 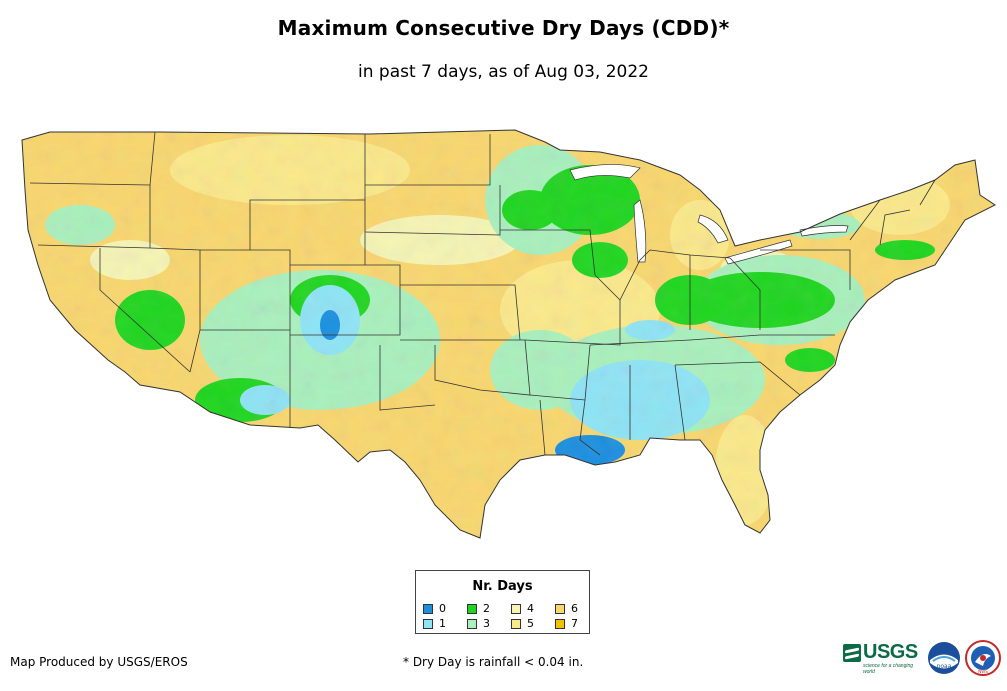 I want to click on usgs-wave-icon, so click(x=852, y=652).